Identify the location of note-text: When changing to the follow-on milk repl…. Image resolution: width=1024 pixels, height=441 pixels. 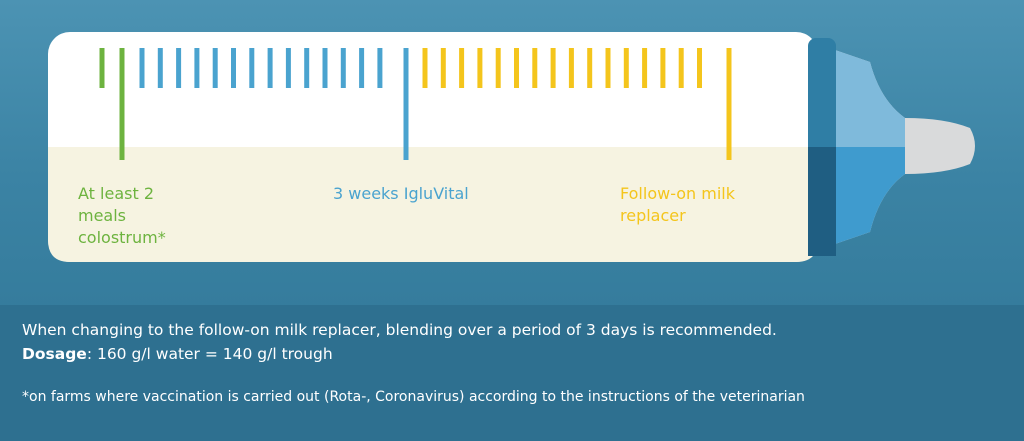
(399, 330).